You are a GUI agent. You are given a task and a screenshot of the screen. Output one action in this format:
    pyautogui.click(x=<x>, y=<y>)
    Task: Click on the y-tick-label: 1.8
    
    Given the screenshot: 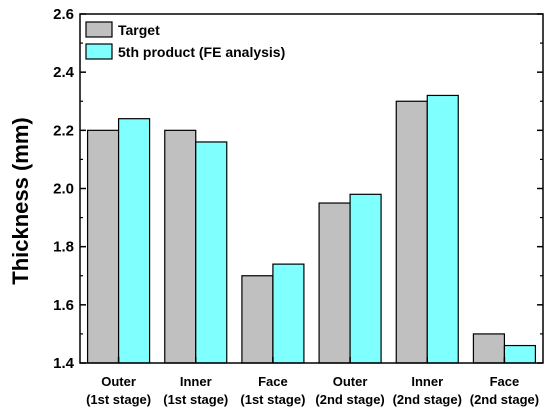 What is the action you would take?
    pyautogui.click(x=63, y=247)
    